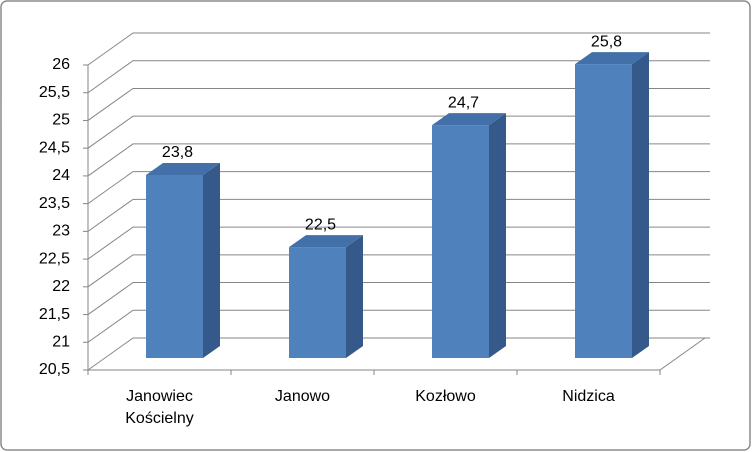 The image size is (752, 452). What do you see at coordinates (54, 369) in the screenshot?
I see `y-tick-label: 20,5` at bounding box center [54, 369].